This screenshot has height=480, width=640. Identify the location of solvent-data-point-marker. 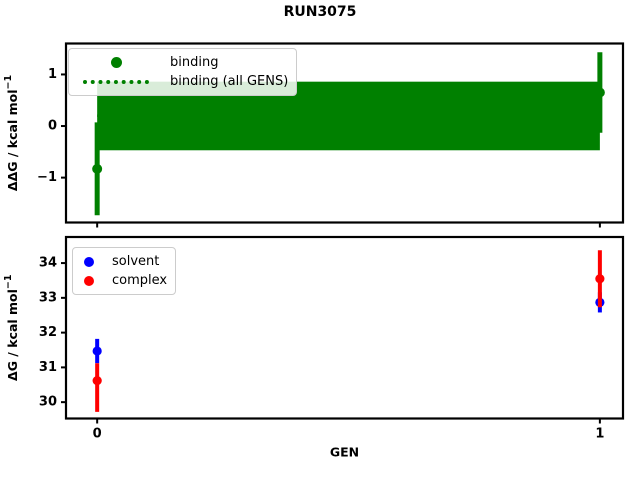
(97, 351).